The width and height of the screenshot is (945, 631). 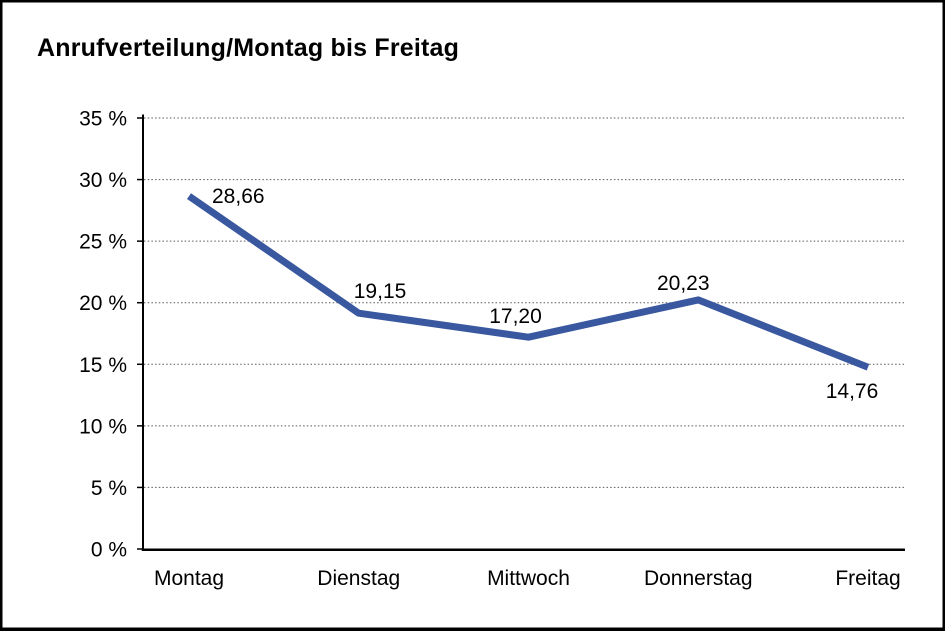 What do you see at coordinates (103, 303) in the screenshot?
I see `y-tick-label: 20 %` at bounding box center [103, 303].